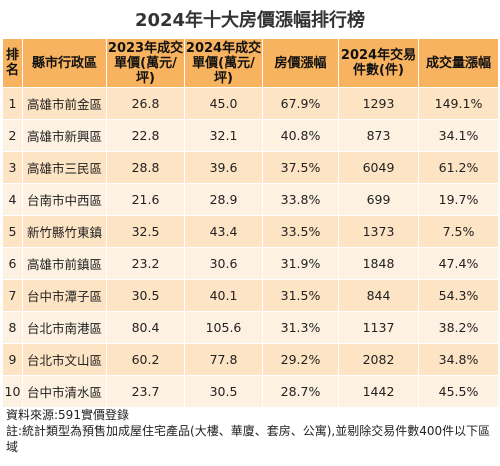 The height and width of the screenshot is (466, 500). What do you see at coordinates (12, 327) in the screenshot?
I see `rank-cell: 8` at bounding box center [12, 327].